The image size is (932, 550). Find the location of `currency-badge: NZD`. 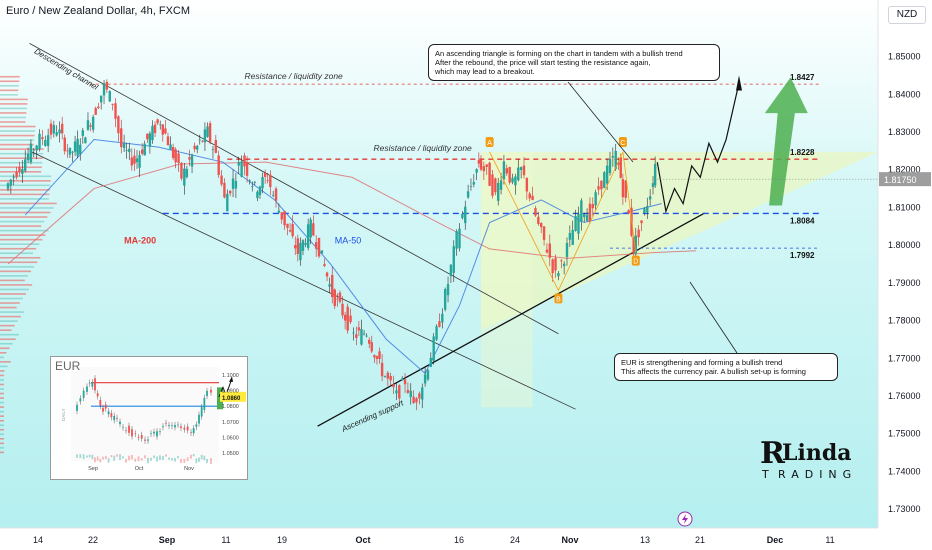

currency-badge: NZD is located at coordinates (907, 15).